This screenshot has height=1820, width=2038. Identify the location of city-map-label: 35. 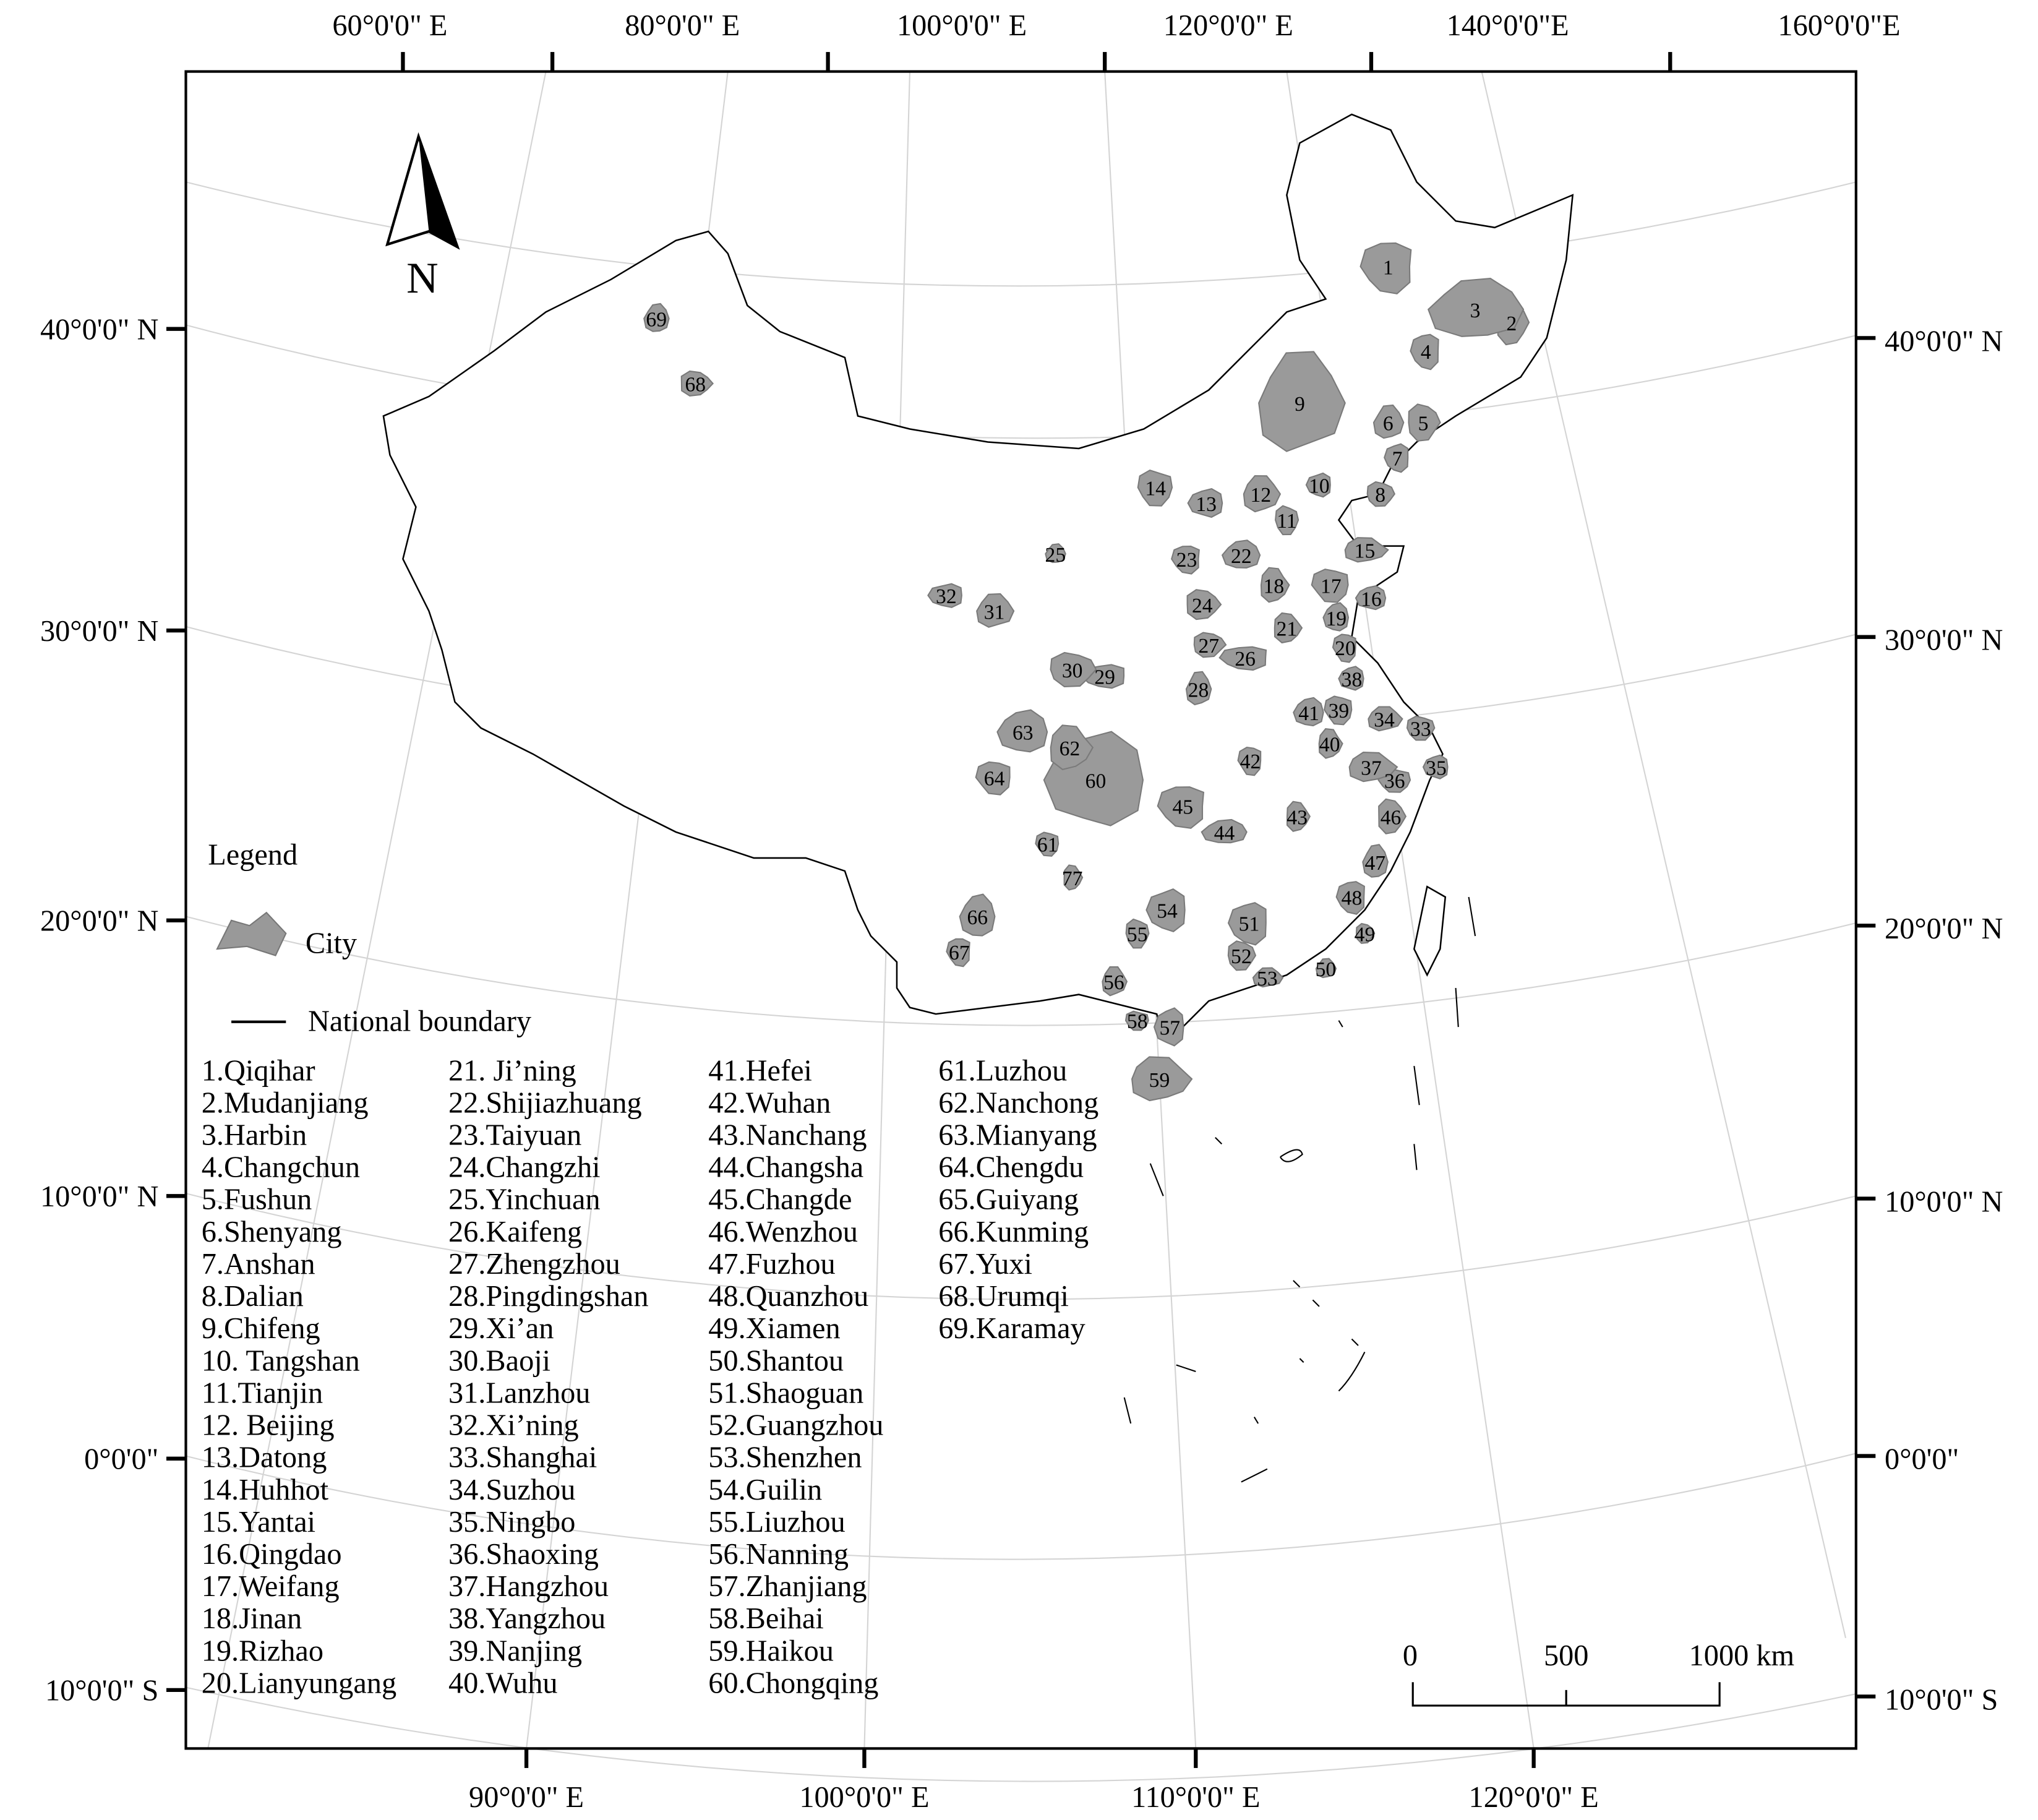
(1436, 768).